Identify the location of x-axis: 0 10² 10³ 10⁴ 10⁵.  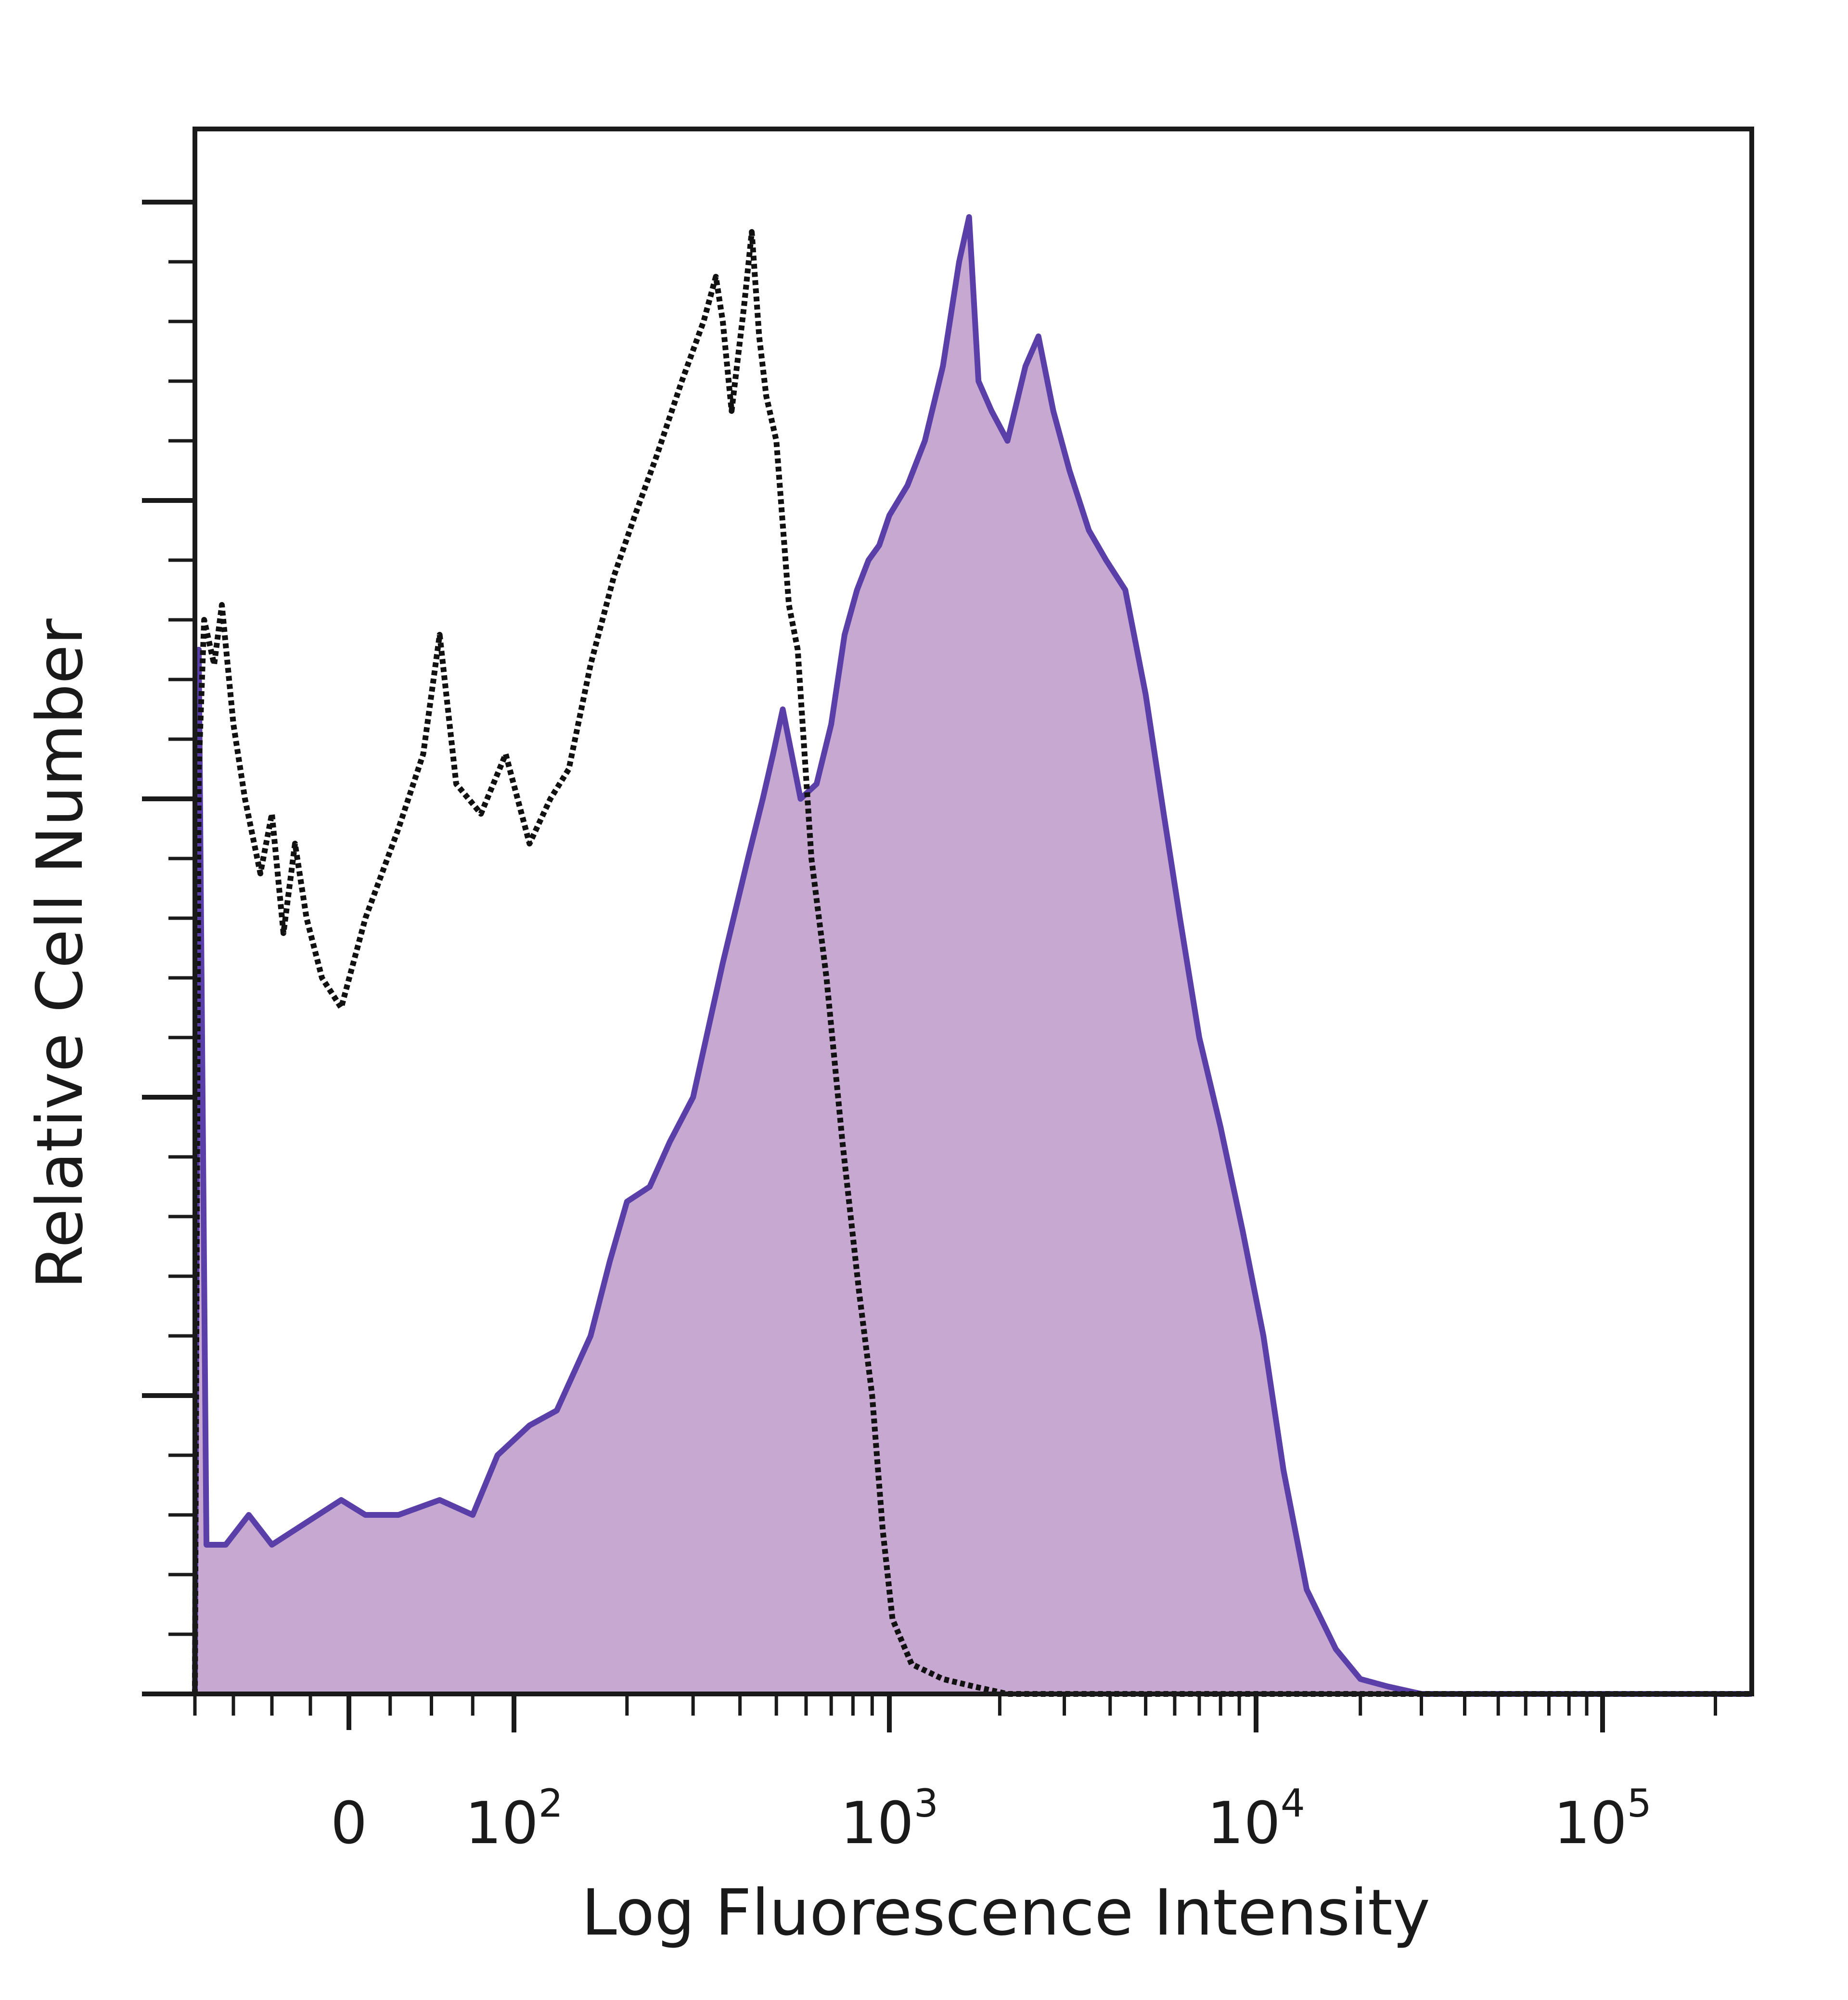
(955, 1775).